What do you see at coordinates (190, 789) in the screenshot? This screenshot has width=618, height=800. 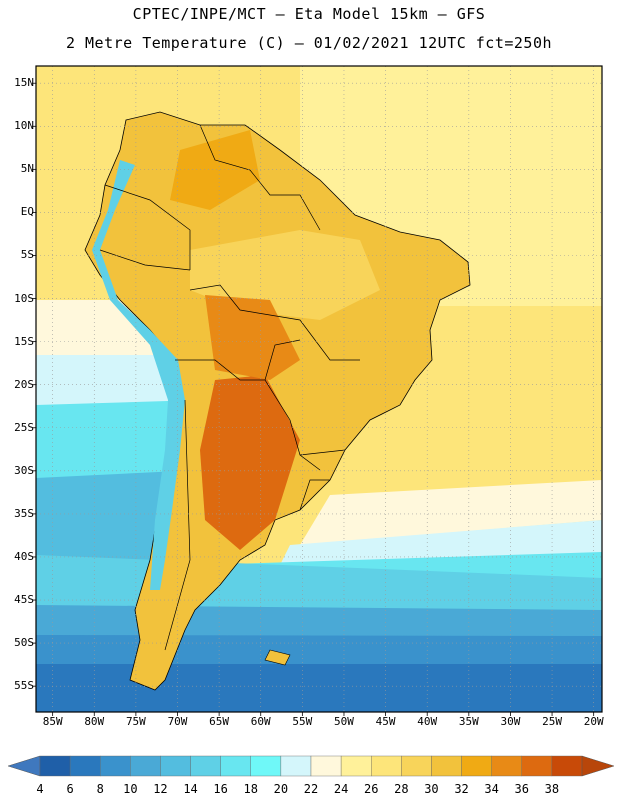 I see `colorbar-tick-label: 14` at bounding box center [190, 789].